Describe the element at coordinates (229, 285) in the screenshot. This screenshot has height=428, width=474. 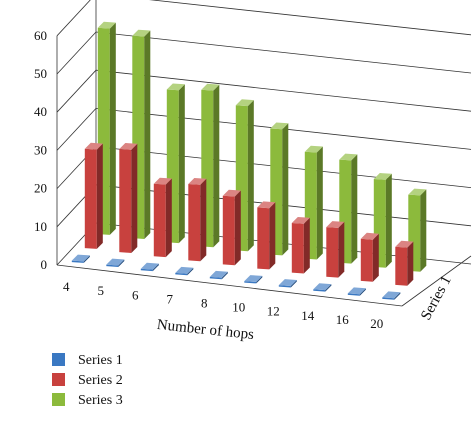
I see `x-axis-line` at that location.